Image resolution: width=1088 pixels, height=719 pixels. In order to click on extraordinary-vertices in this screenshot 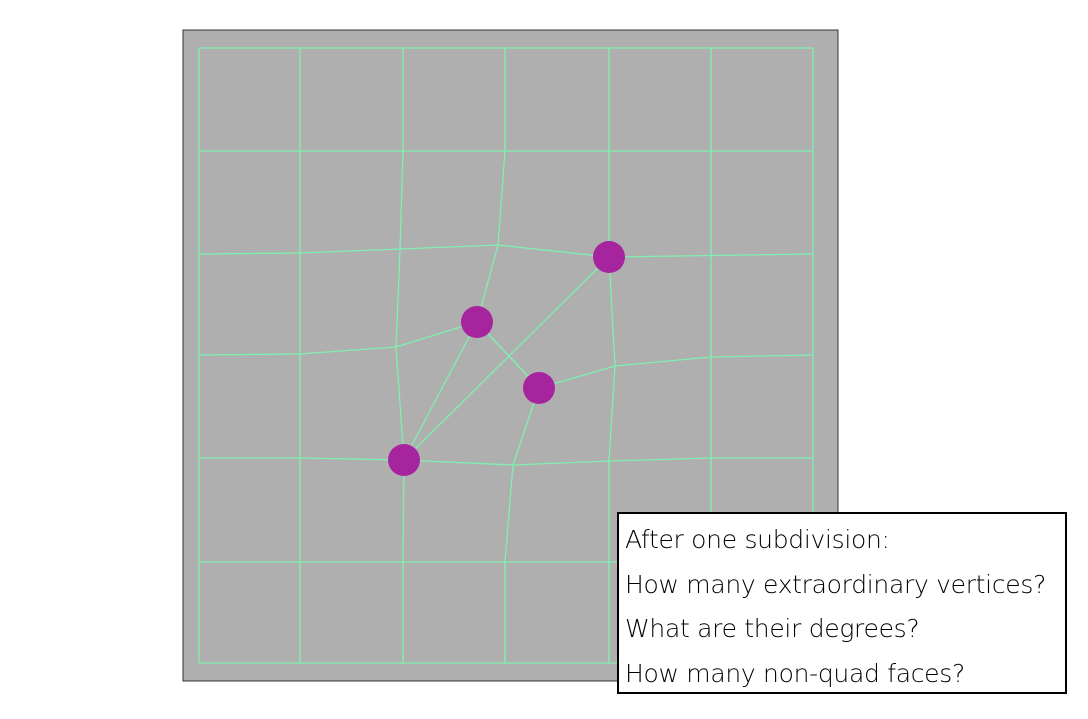, I will do `click(506, 358)`.